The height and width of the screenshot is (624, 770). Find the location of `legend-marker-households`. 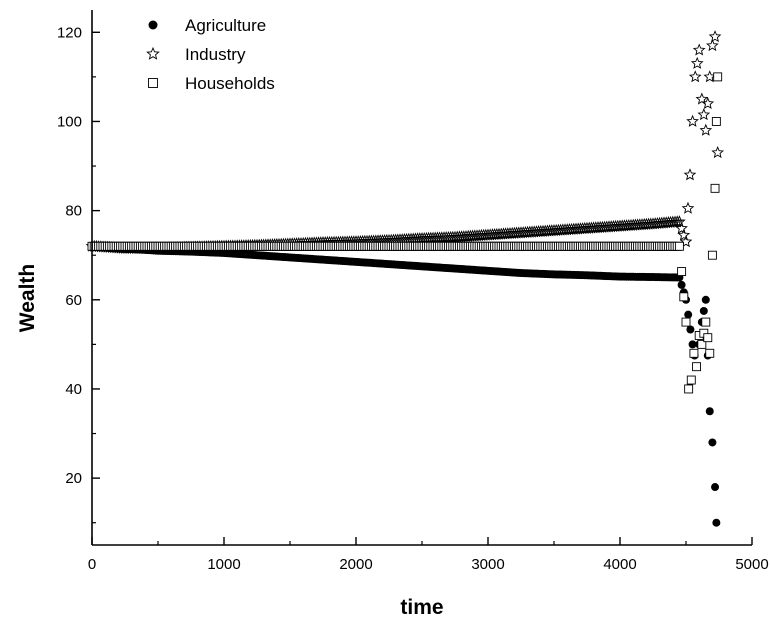

legend-marker-households is located at coordinates (153, 83).